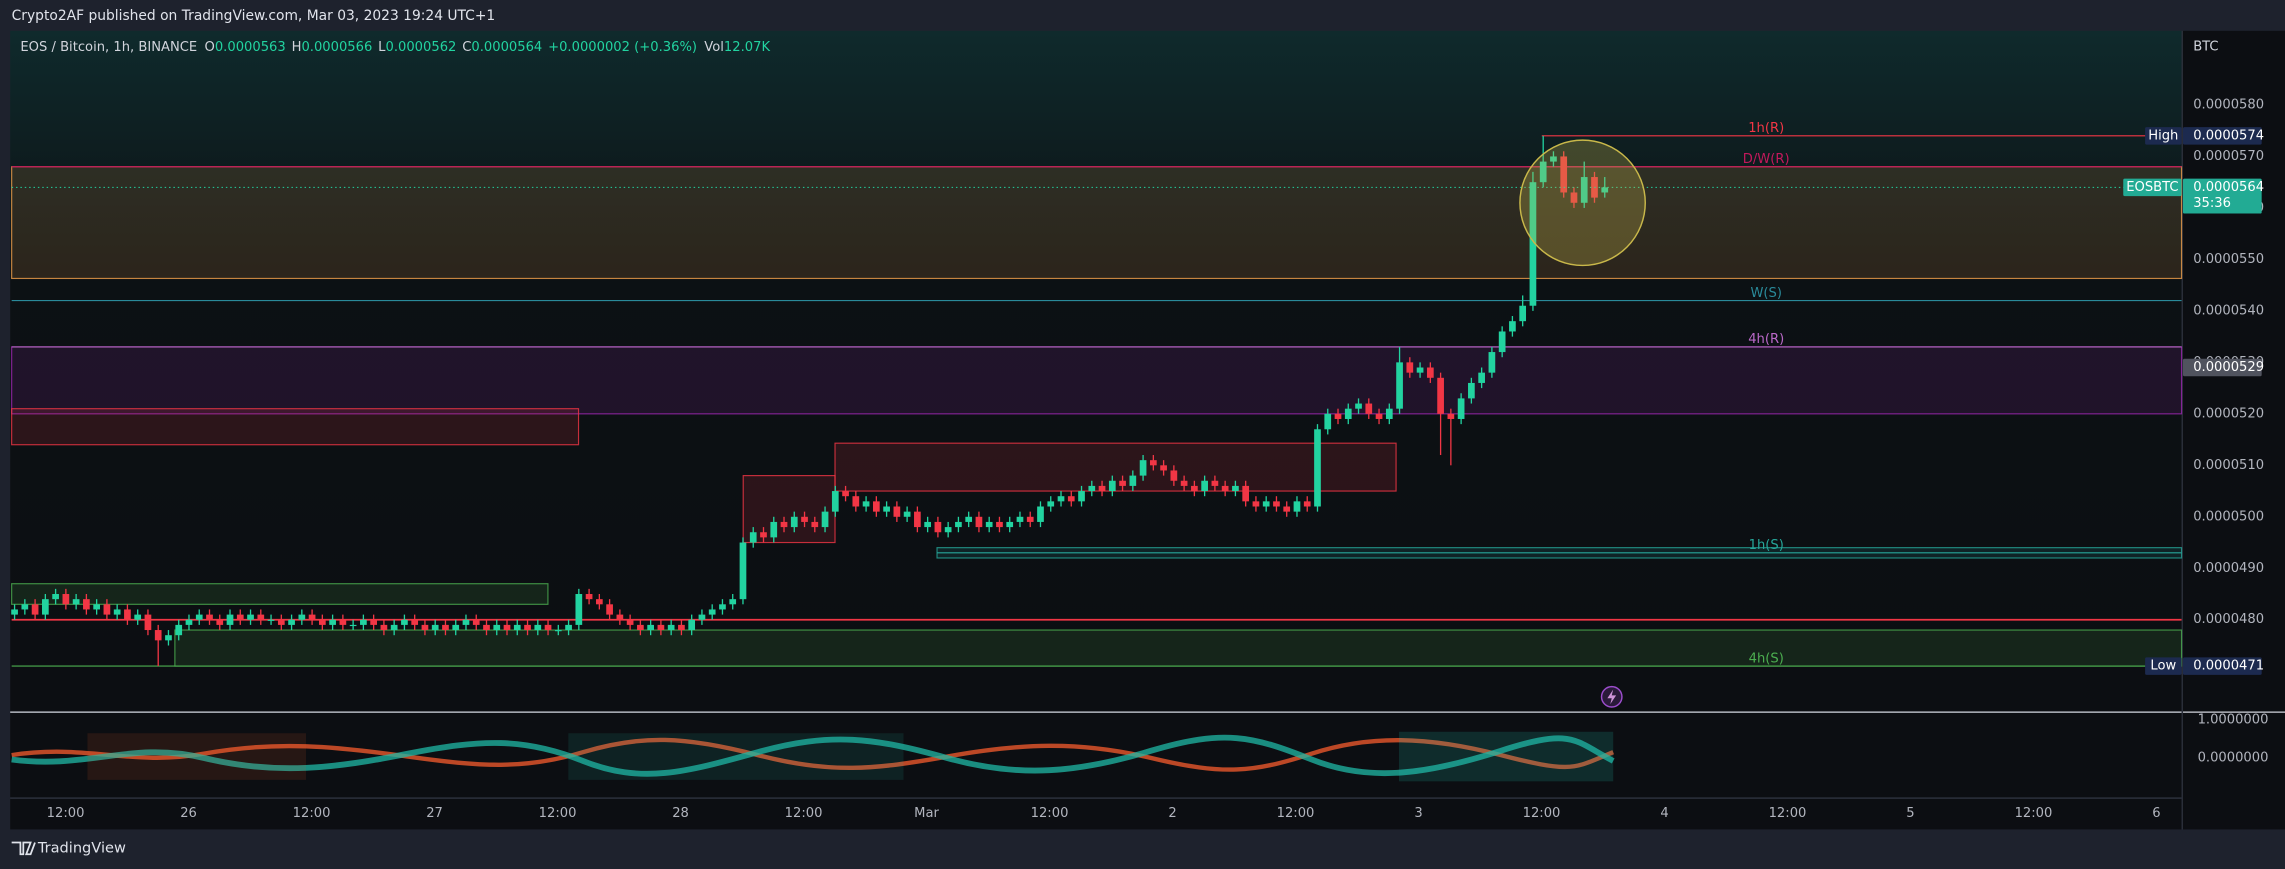  I want to click on brand: TradingView, so click(81, 847).